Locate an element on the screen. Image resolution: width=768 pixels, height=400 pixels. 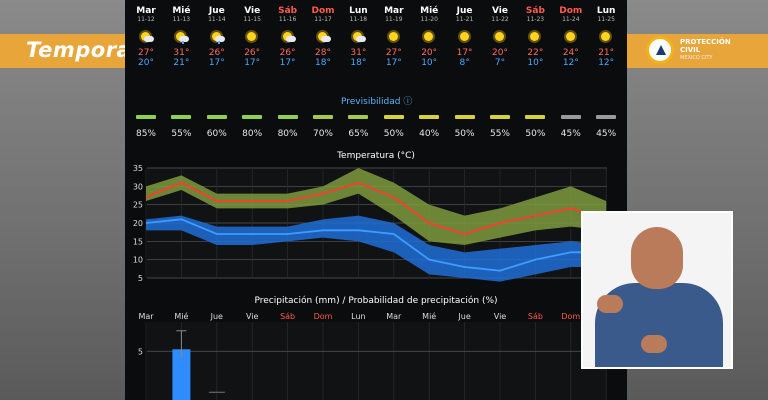
day-column: Mié 11-13 31° 21° is located at coordinates (181, 37).